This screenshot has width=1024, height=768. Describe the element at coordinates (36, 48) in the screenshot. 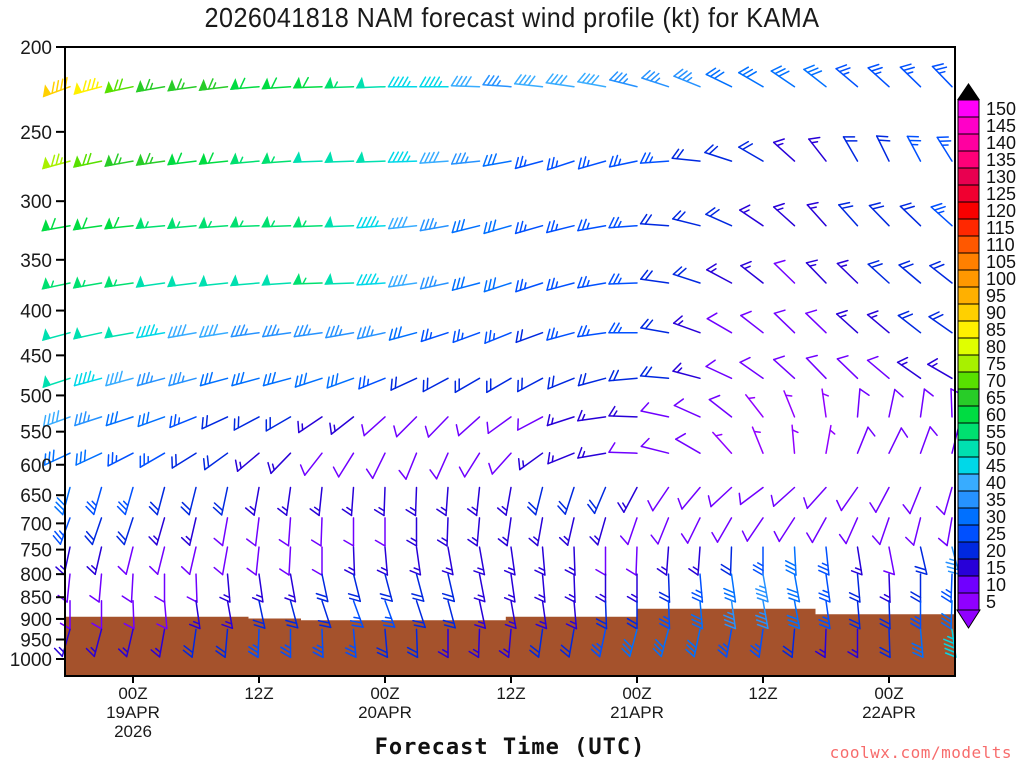

I see `y-tick-label: 200` at that location.